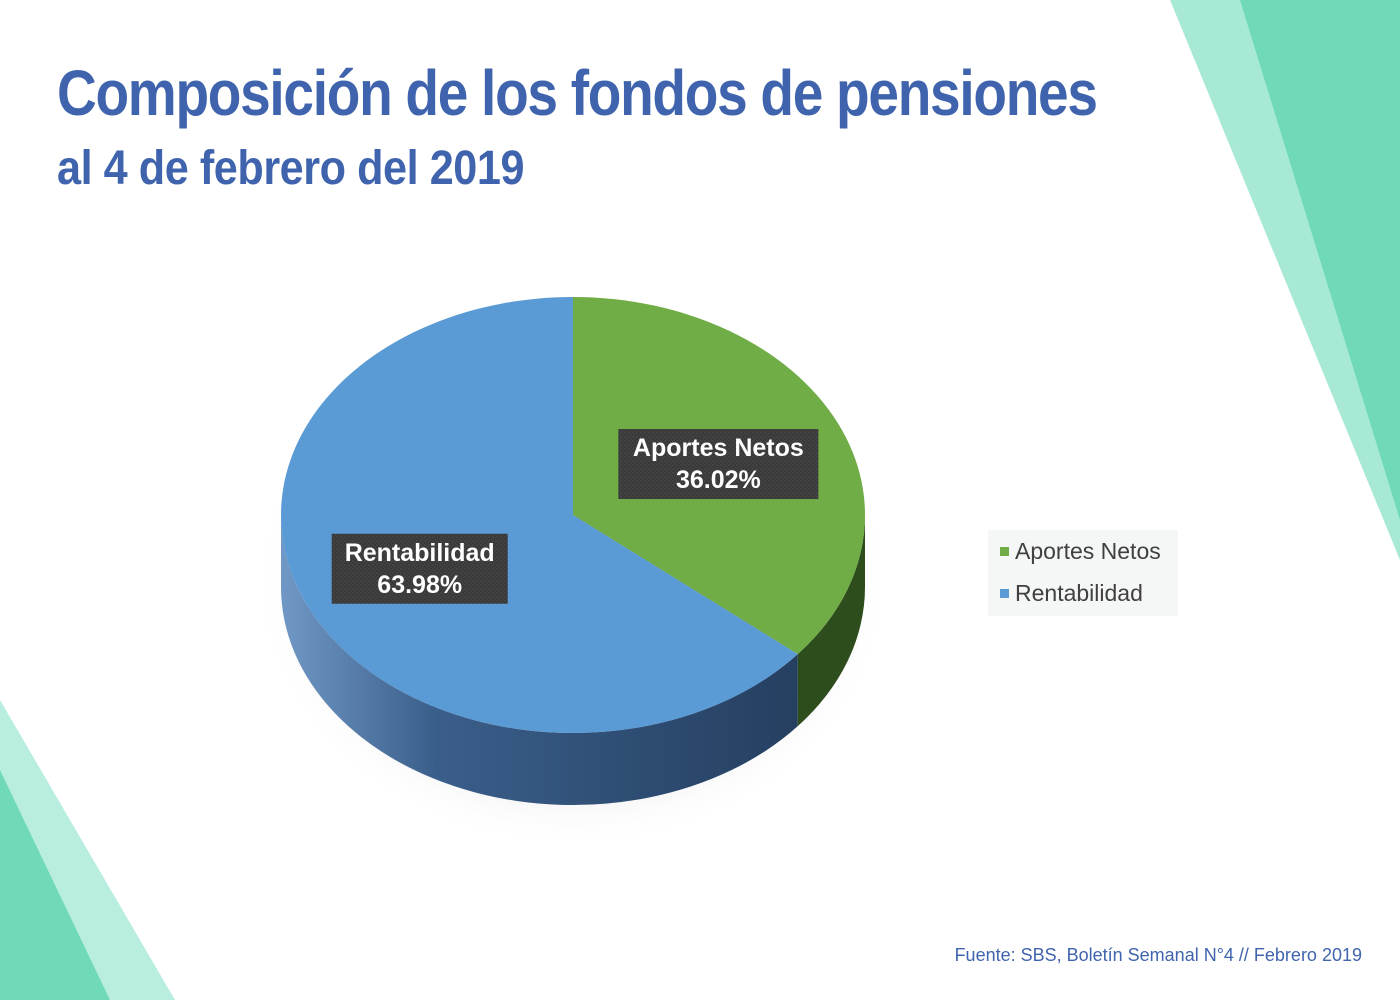 This screenshot has width=1400, height=1000. What do you see at coordinates (831, 621) in the screenshot?
I see `pie-side-aportes-netos` at bounding box center [831, 621].